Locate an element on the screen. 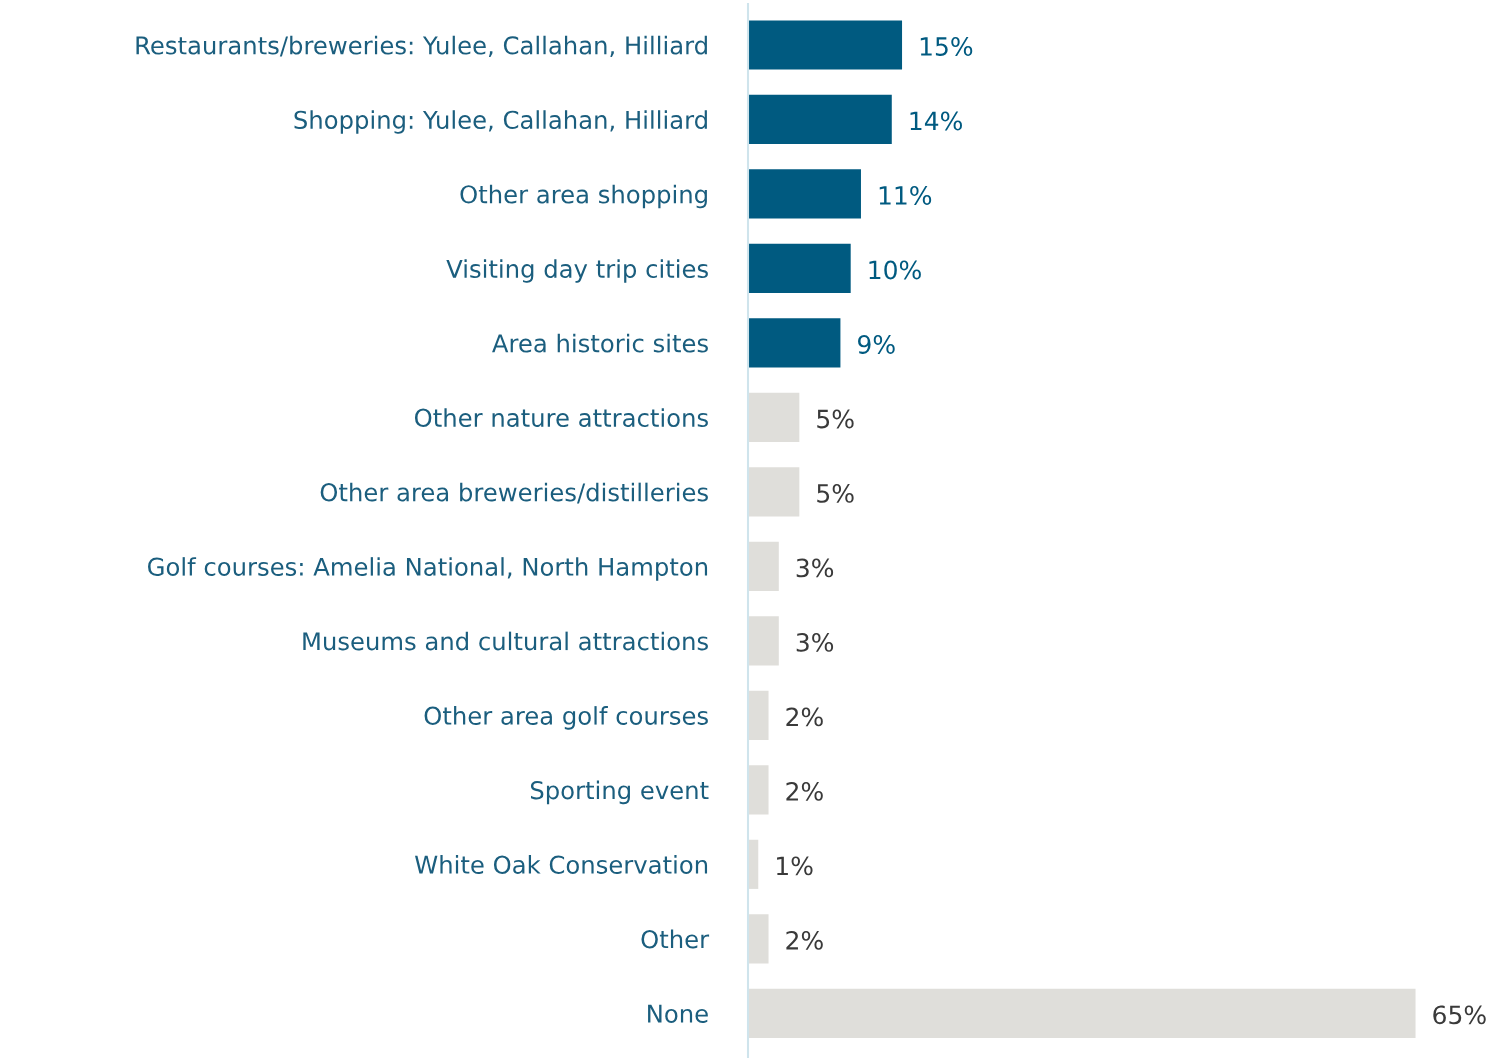 The width and height of the screenshot is (1509, 1058). y-tick-label: Other area breweries/distilleries is located at coordinates (514, 493).